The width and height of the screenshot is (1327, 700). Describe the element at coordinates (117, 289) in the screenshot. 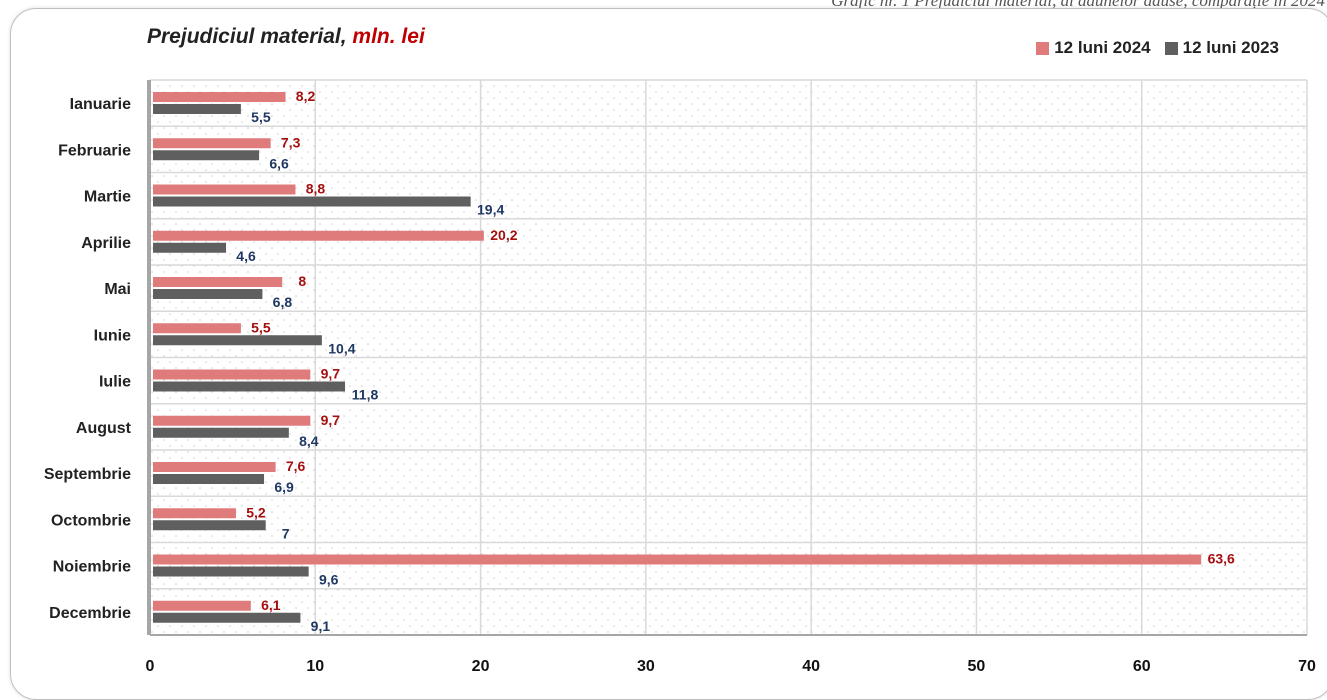

I see `category-label: Mai` at that location.